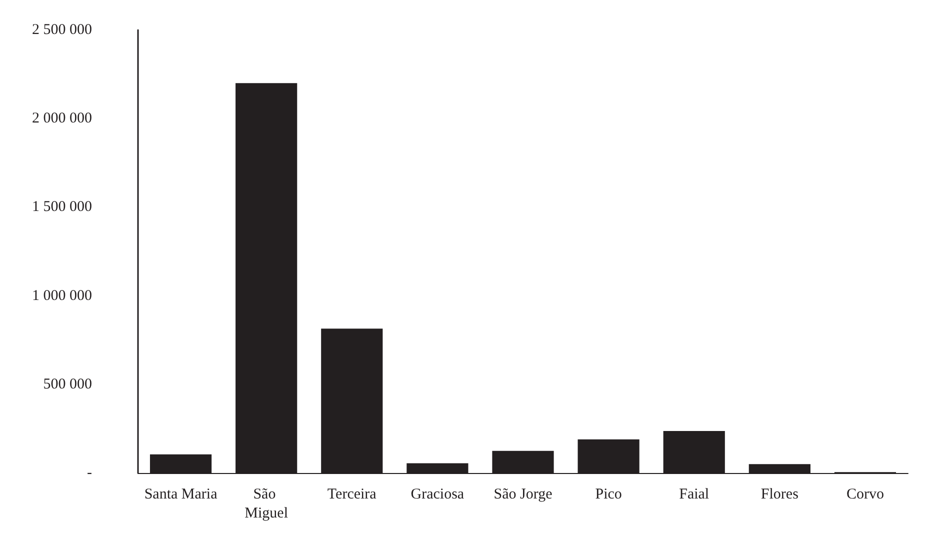  Describe the element at coordinates (352, 494) in the screenshot. I see `x-tick-label: Terceira` at that location.